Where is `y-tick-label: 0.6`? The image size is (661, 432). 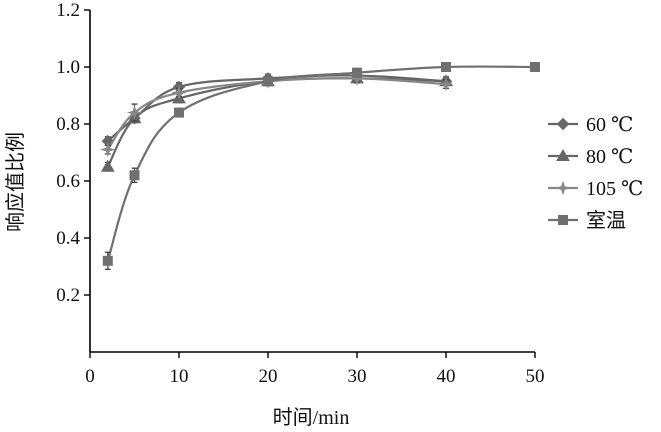 y-tick-label: 0.6 is located at coordinates (68, 181).